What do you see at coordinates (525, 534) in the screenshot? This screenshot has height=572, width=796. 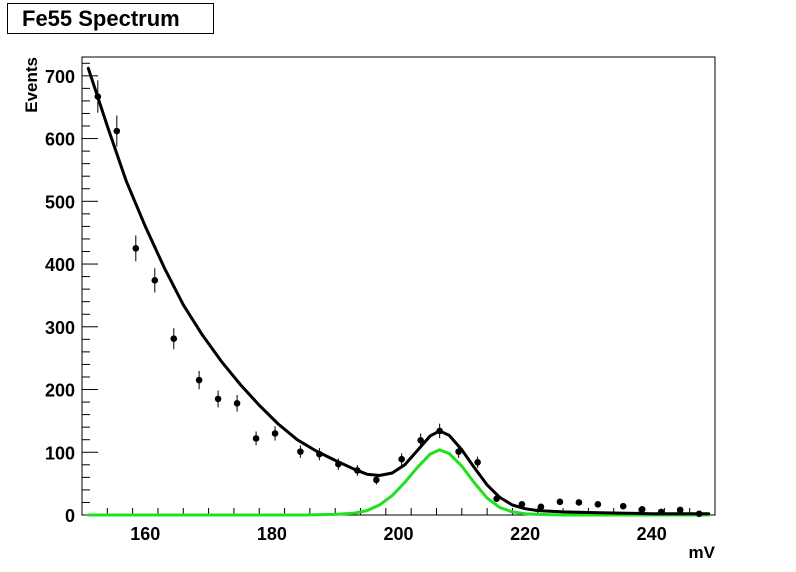 I see `x-tick-label: 220` at bounding box center [525, 534].